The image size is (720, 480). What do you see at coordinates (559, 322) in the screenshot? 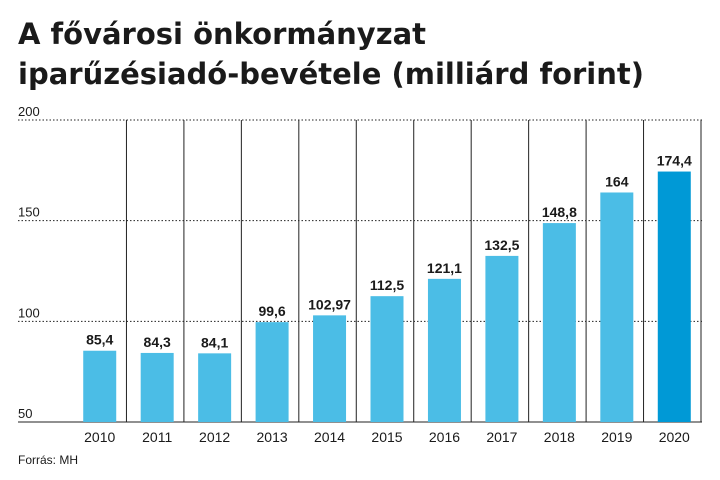
I see `bar-2018` at bounding box center [559, 322].